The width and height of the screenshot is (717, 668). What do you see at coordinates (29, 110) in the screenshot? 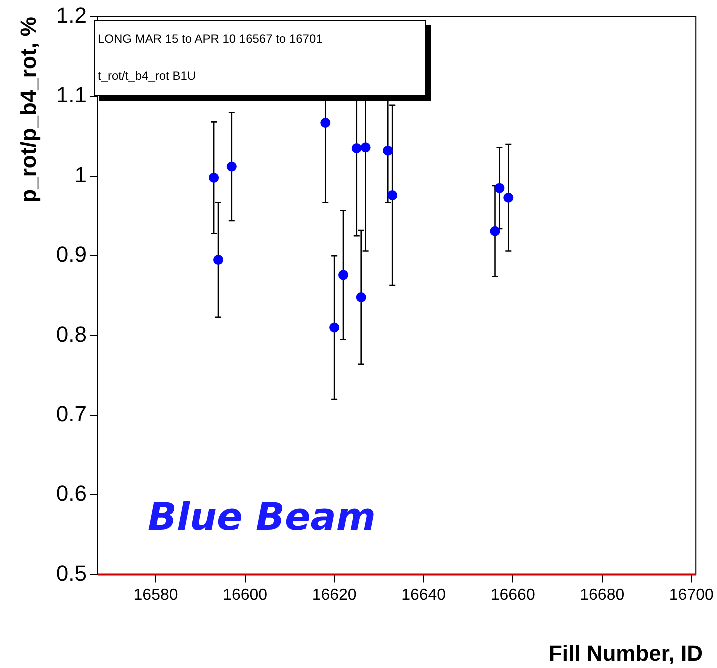
I see `y-axis-title: p_rot/p_b4_rot, %` at bounding box center [29, 110].